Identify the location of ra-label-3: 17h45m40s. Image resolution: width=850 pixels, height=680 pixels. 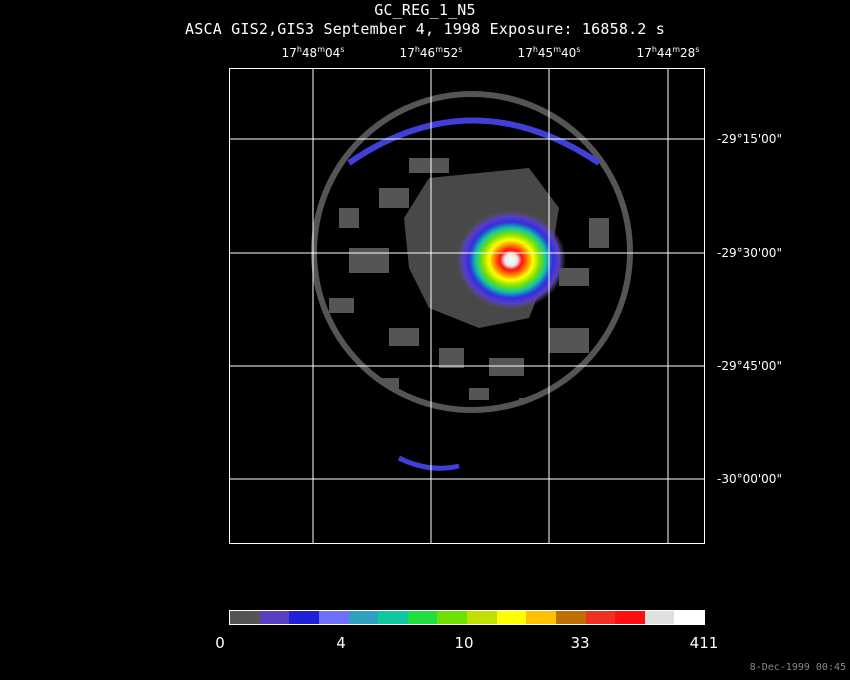
(549, 52).